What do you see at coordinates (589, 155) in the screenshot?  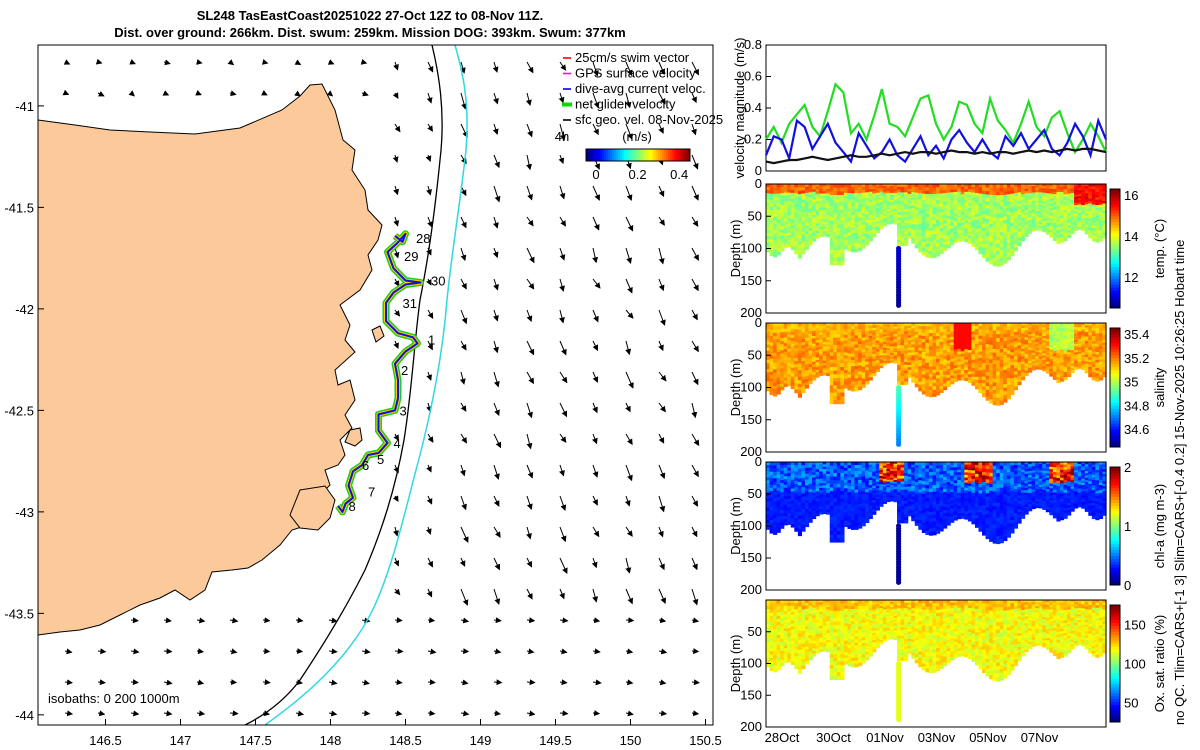 I see `velocity-colorbar-step` at bounding box center [589, 155].